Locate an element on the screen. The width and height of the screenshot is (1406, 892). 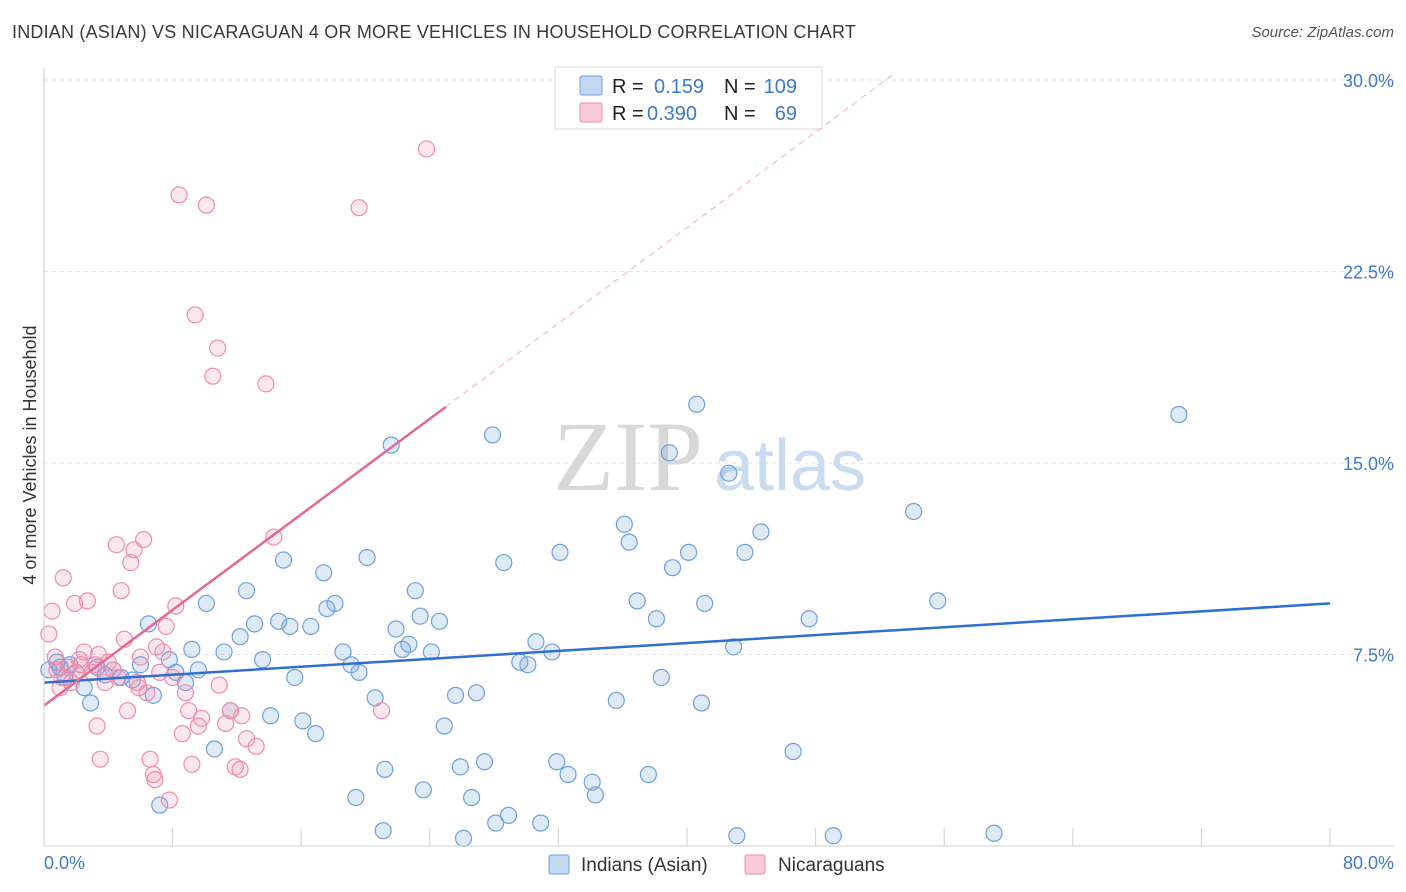
watermark-zip-text: ZIP is located at coordinates (628, 456).